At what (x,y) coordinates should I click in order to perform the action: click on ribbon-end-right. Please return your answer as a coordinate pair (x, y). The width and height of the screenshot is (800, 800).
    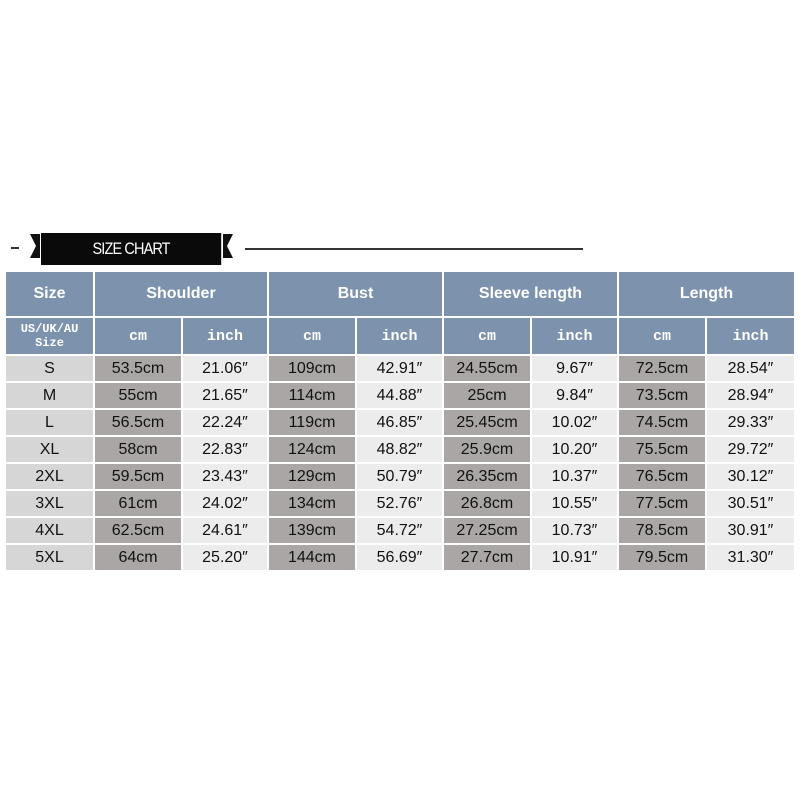
    Looking at the image, I should click on (228, 246).